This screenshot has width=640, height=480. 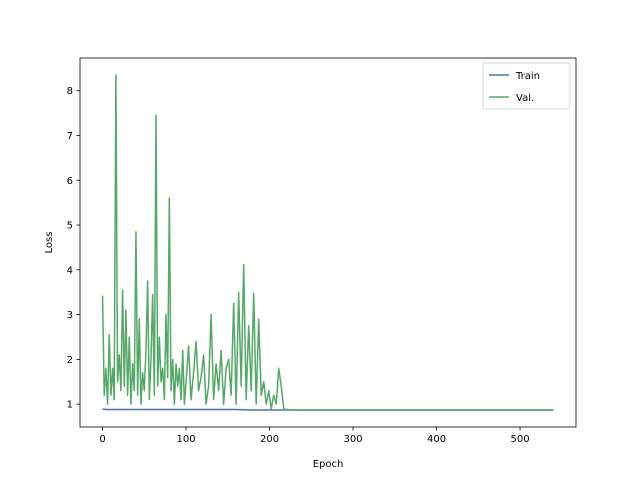 What do you see at coordinates (436, 439) in the screenshot?
I see `x-tick-label: 400` at bounding box center [436, 439].